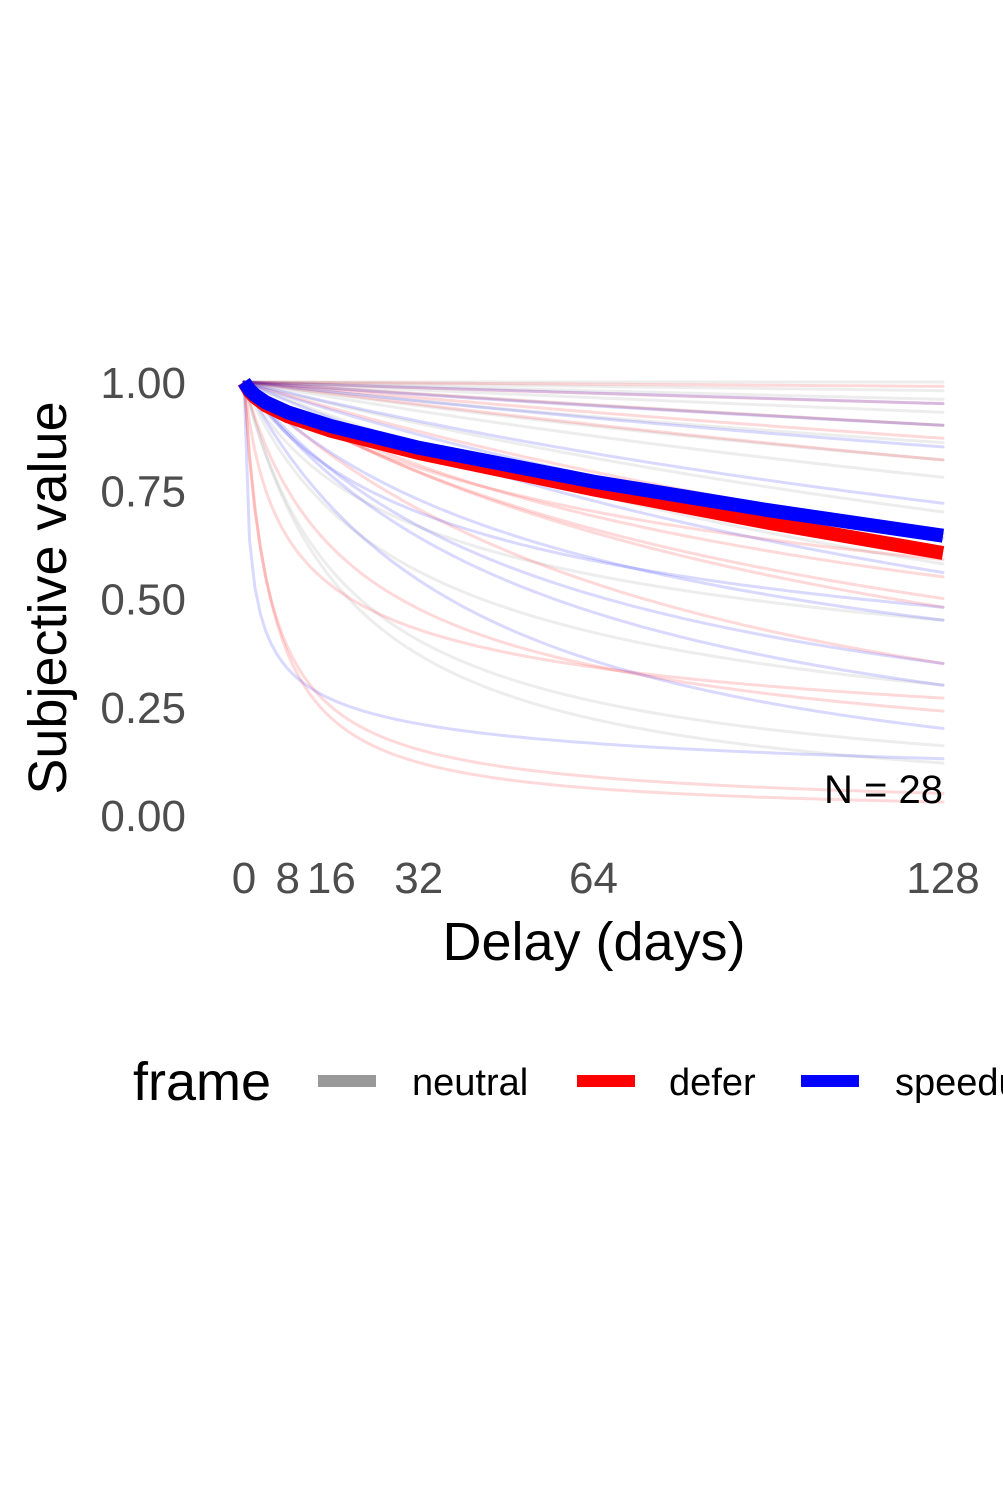 This screenshot has height=1499, width=1003. I want to click on legend-title: frame, so click(202, 1082).